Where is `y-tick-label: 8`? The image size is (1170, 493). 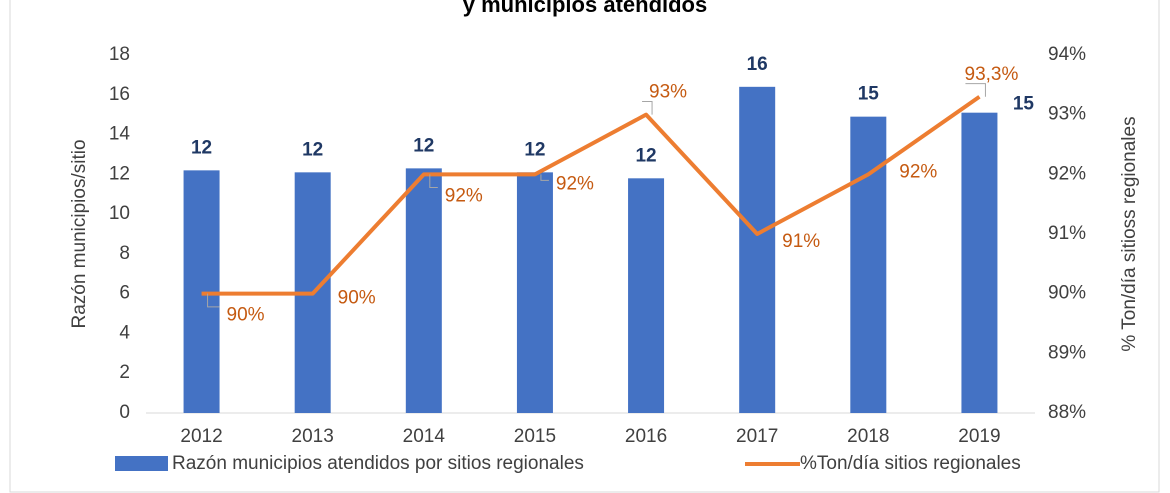
y-tick-label: 8 is located at coordinates (124, 253).